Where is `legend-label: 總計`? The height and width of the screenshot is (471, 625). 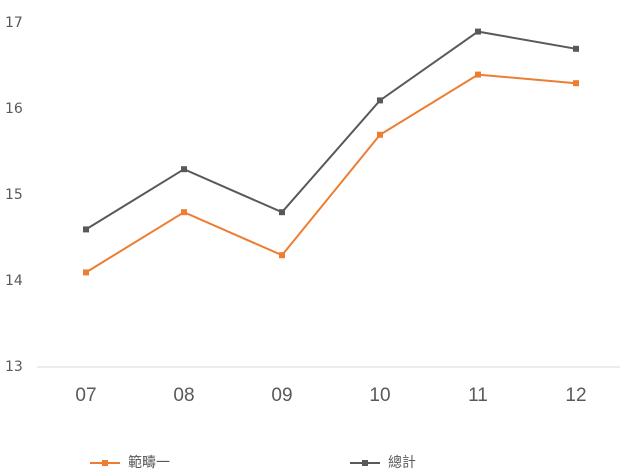 legend-label: 總計 is located at coordinates (402, 462).